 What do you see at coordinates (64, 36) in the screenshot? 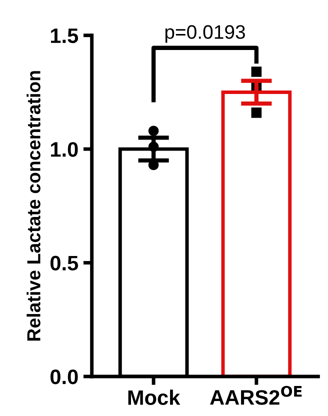
I see `y-tick-label: 1.5` at bounding box center [64, 36].